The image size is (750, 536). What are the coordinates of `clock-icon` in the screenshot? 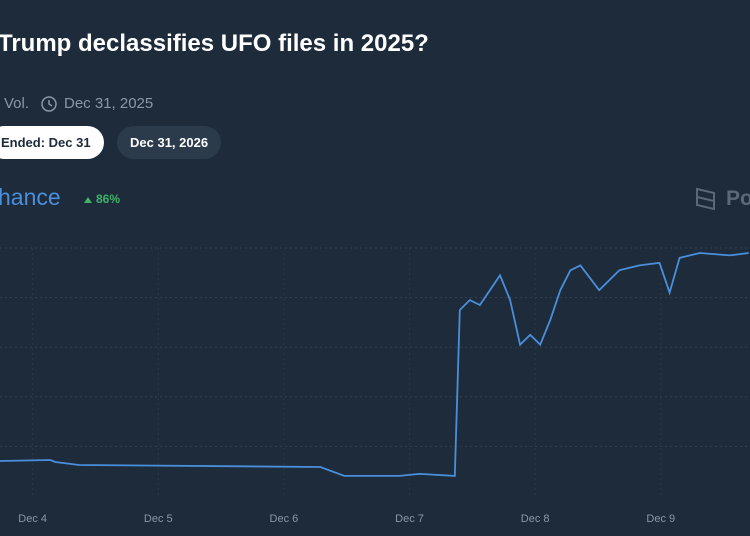 It's located at (49, 104).